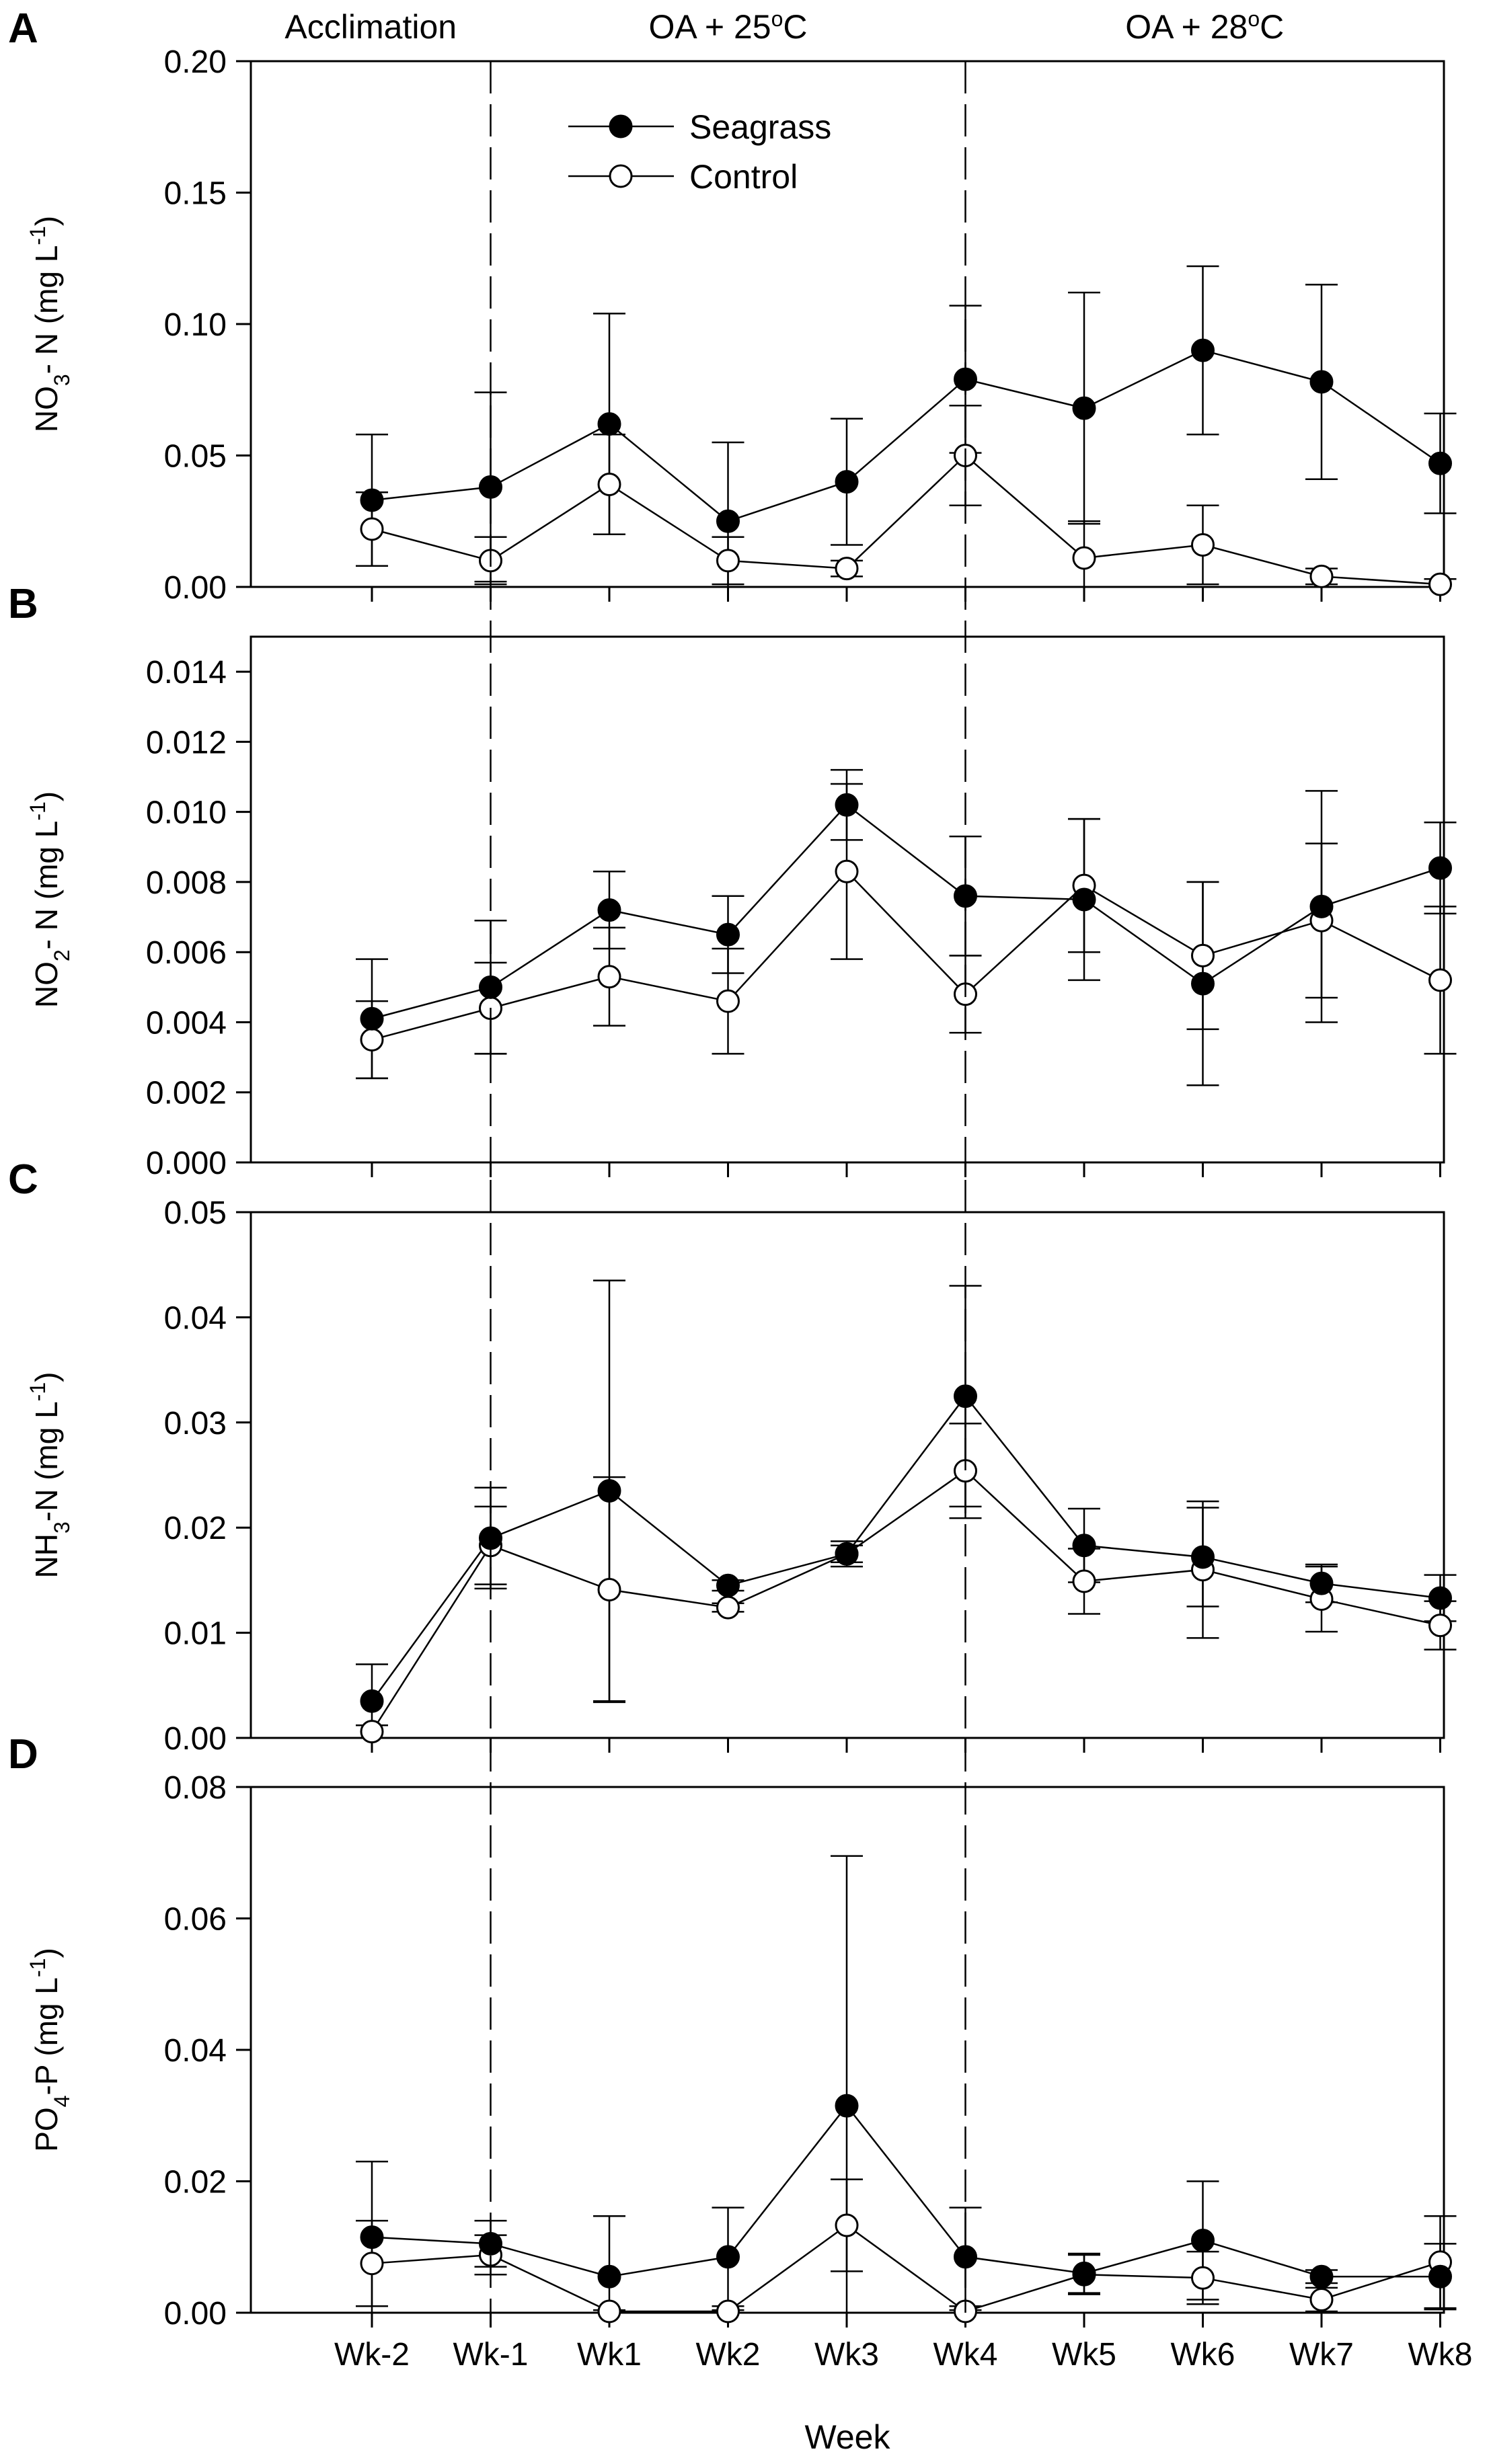  I want to click on y-tick-label: 0.014, so click(186, 672).